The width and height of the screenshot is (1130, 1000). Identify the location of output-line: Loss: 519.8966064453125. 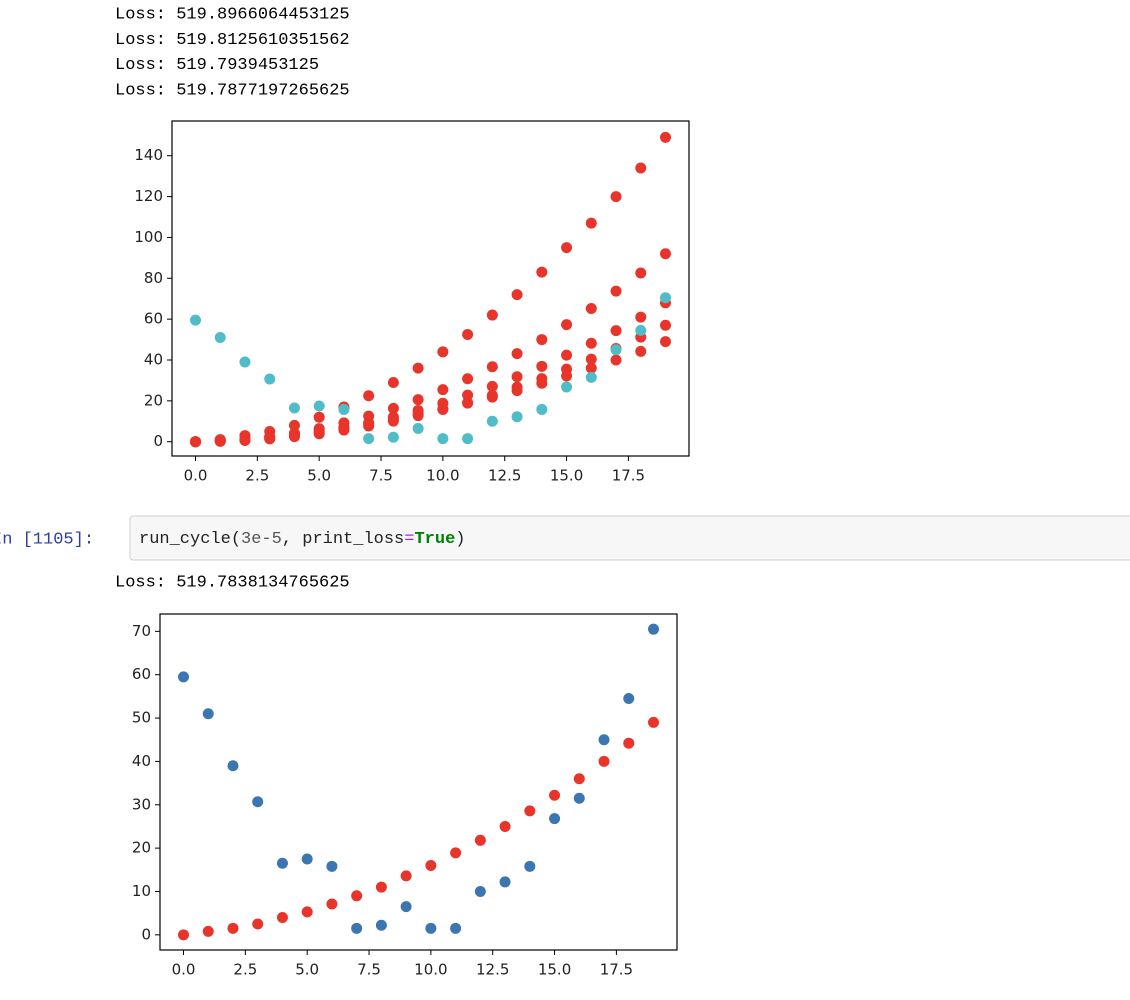
(232, 14).